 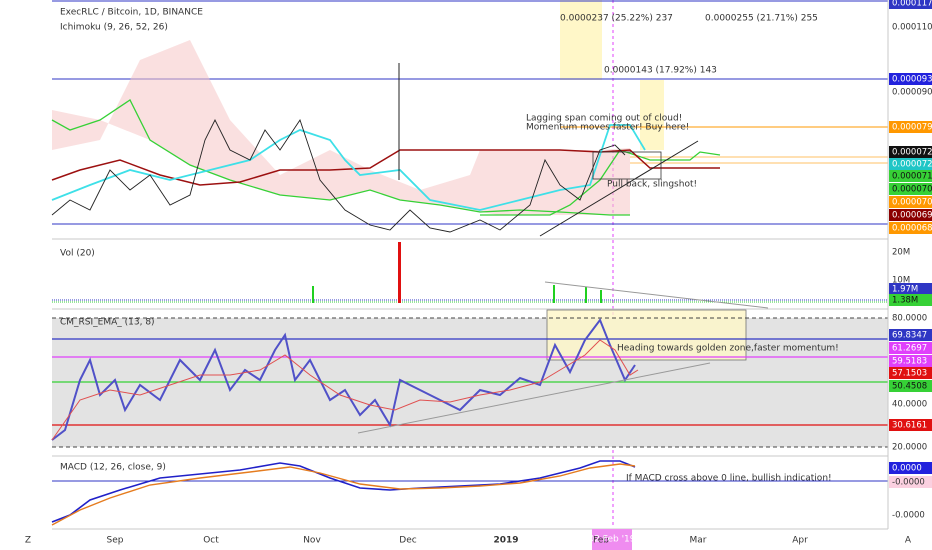 What do you see at coordinates (131, 13) in the screenshot?
I see `panel-title: ExecRLC / Bitcoin, 1D, BINANCE` at bounding box center [131, 13].